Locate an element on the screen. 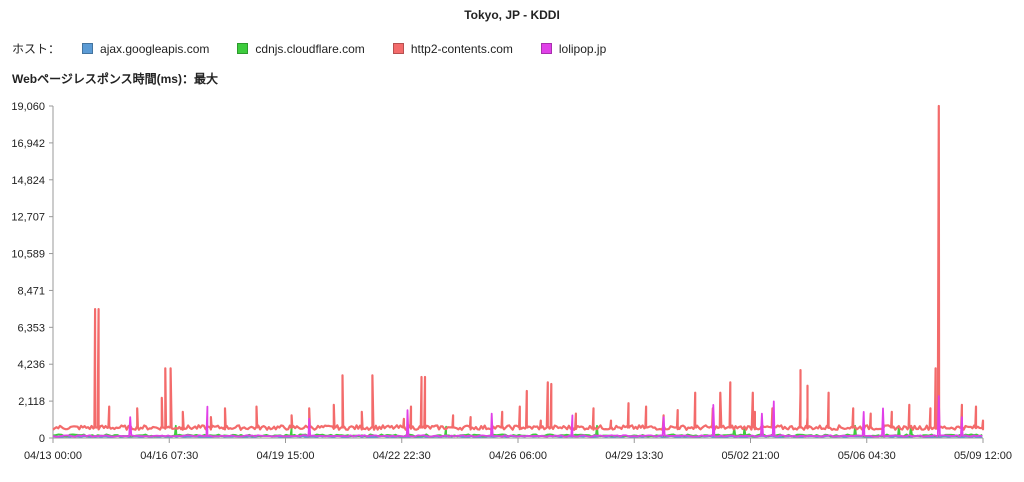 This screenshot has height=482, width=1024. x-tick-label: 04/16 07:30 is located at coordinates (169, 456).